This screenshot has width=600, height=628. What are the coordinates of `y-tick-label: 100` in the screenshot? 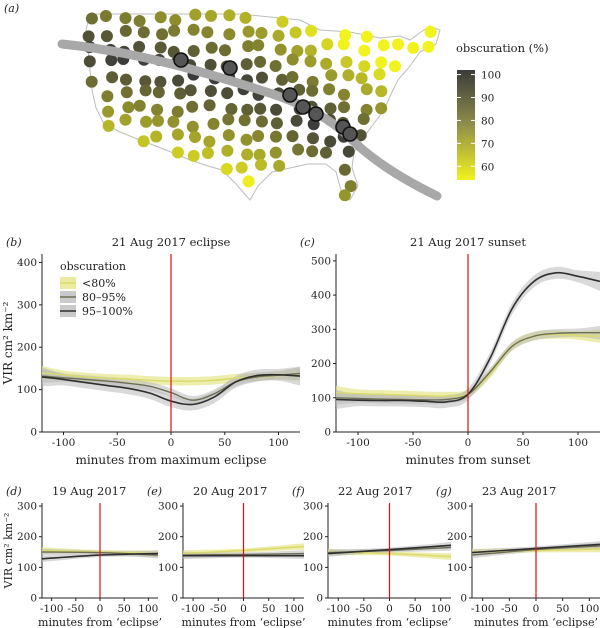 It's located at (321, 398).